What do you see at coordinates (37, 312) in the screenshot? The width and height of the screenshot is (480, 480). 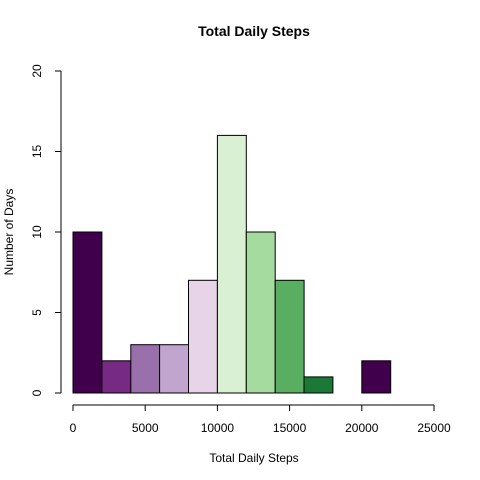 I see `y-tick-label: 5` at bounding box center [37, 312].